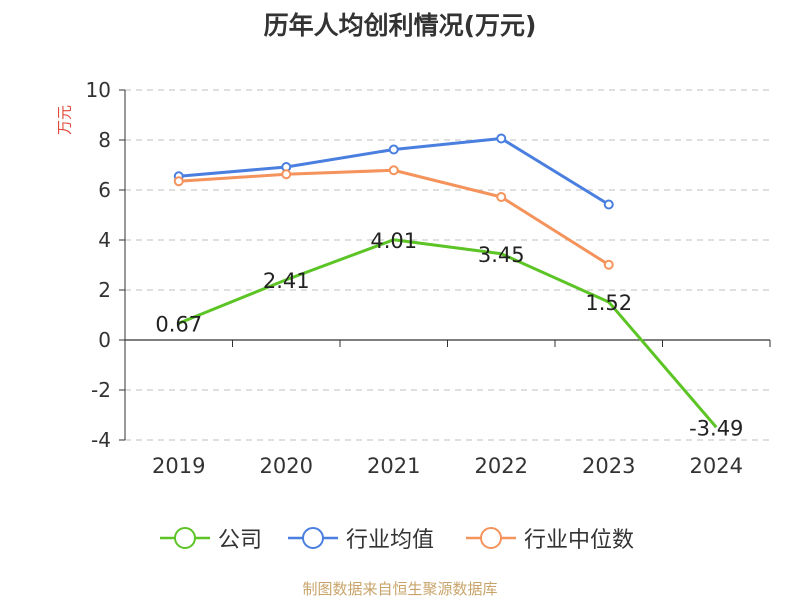 Image resolution: width=800 pixels, height=600 pixels. I want to click on y-tick-label: 6, so click(104, 190).